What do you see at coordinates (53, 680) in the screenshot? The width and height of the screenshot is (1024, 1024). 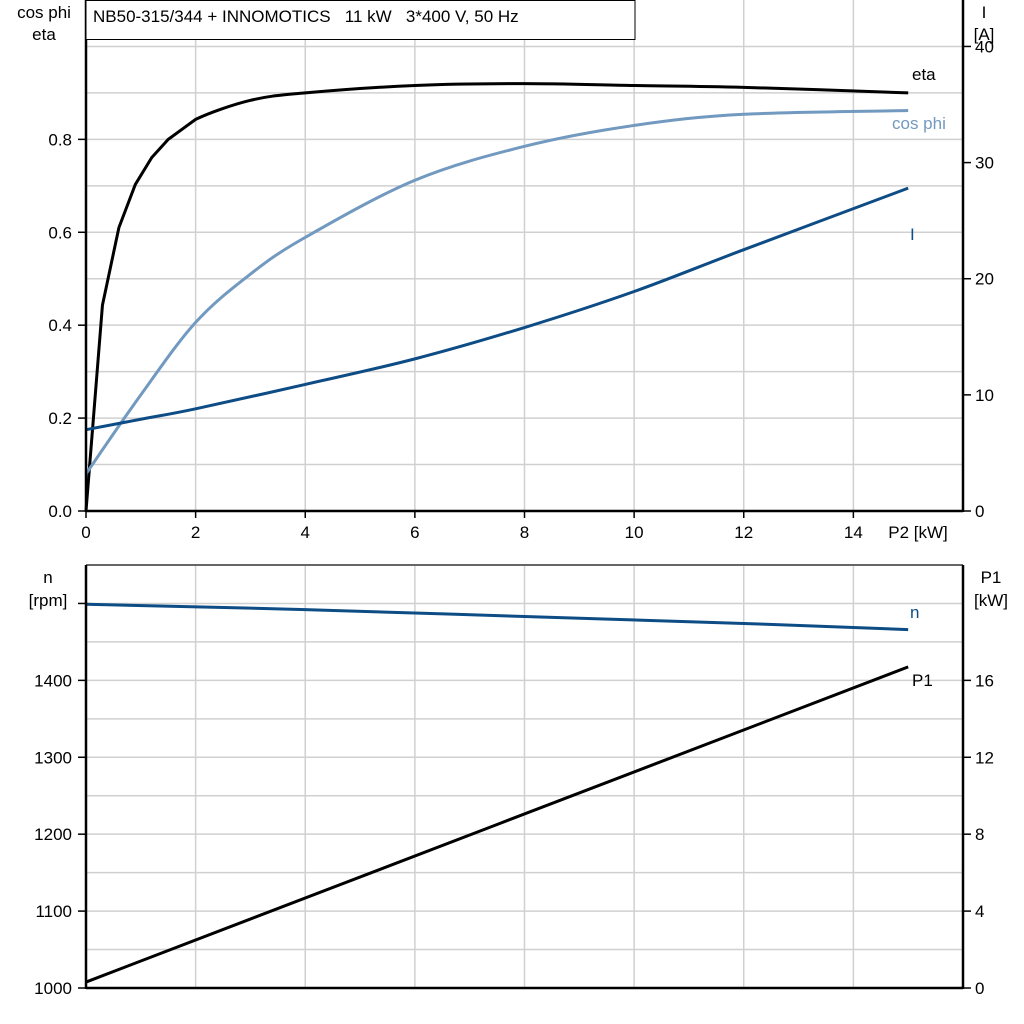 I see `bottom-left-tick-label: 1400` at bounding box center [53, 680].